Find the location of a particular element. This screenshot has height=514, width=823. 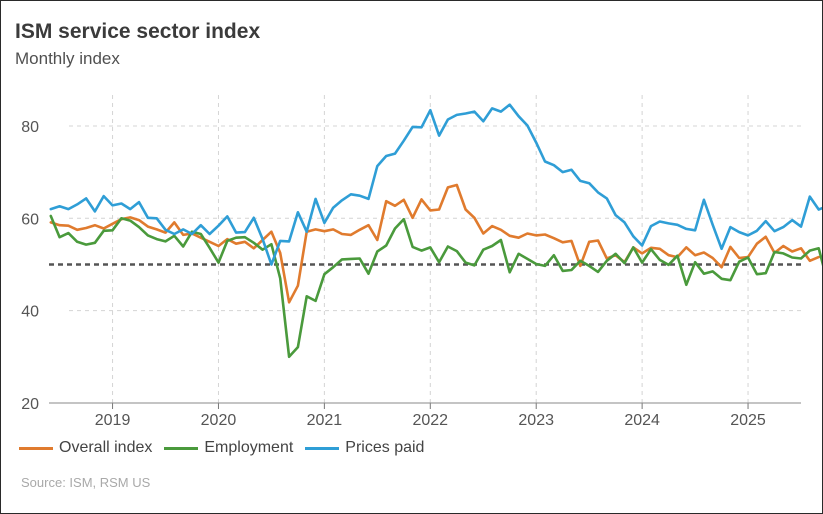

x-tick-label: 2020 is located at coordinates (219, 420).